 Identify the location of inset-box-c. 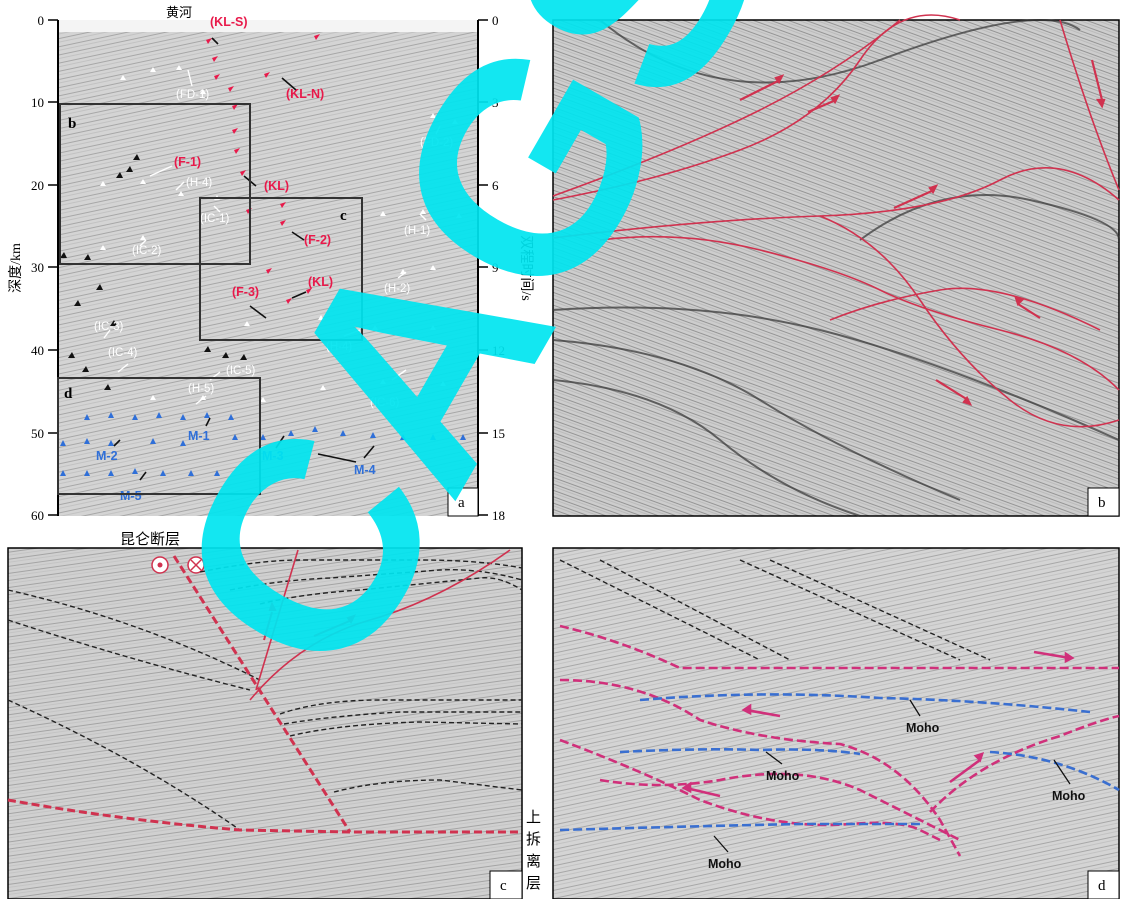
(281, 269).